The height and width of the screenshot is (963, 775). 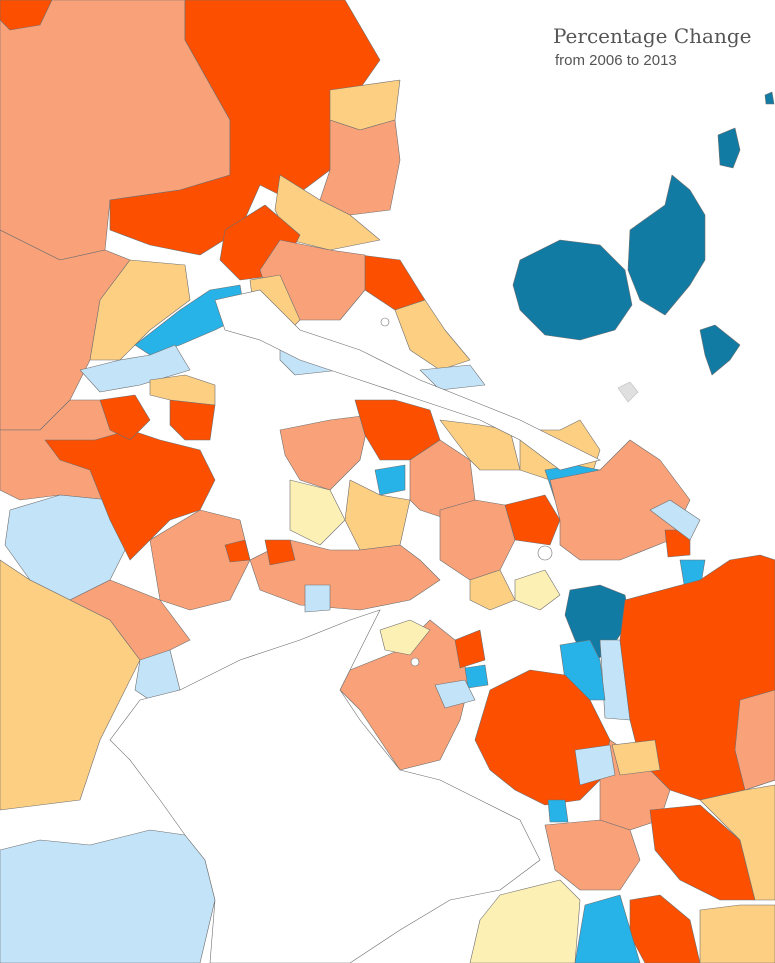 I want to click on region-south-blue-mid, so click(x=558, y=811).